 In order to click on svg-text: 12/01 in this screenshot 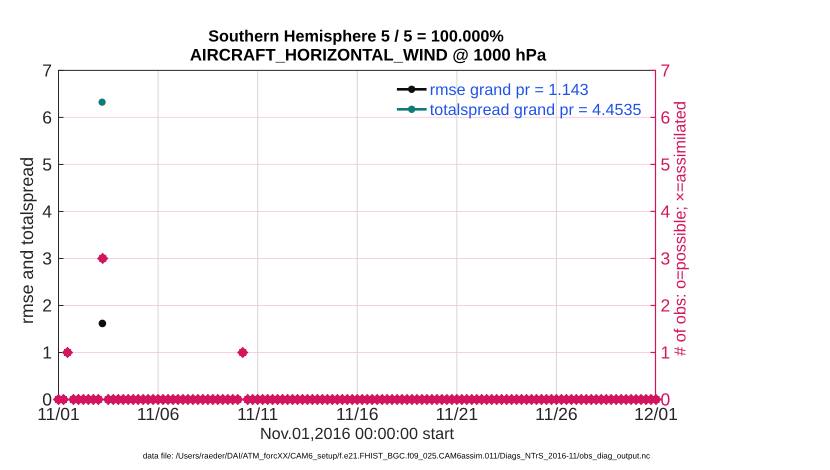, I will do `click(656, 414)`.